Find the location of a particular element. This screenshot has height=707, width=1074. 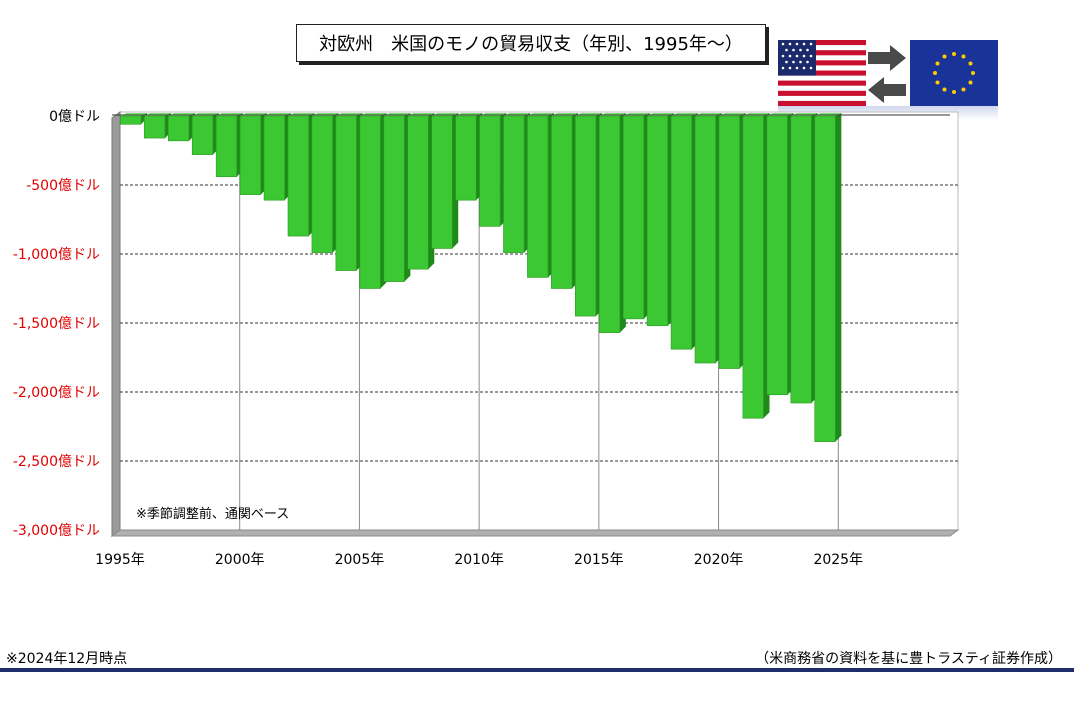

x-tick-label: 2000年 is located at coordinates (240, 560).